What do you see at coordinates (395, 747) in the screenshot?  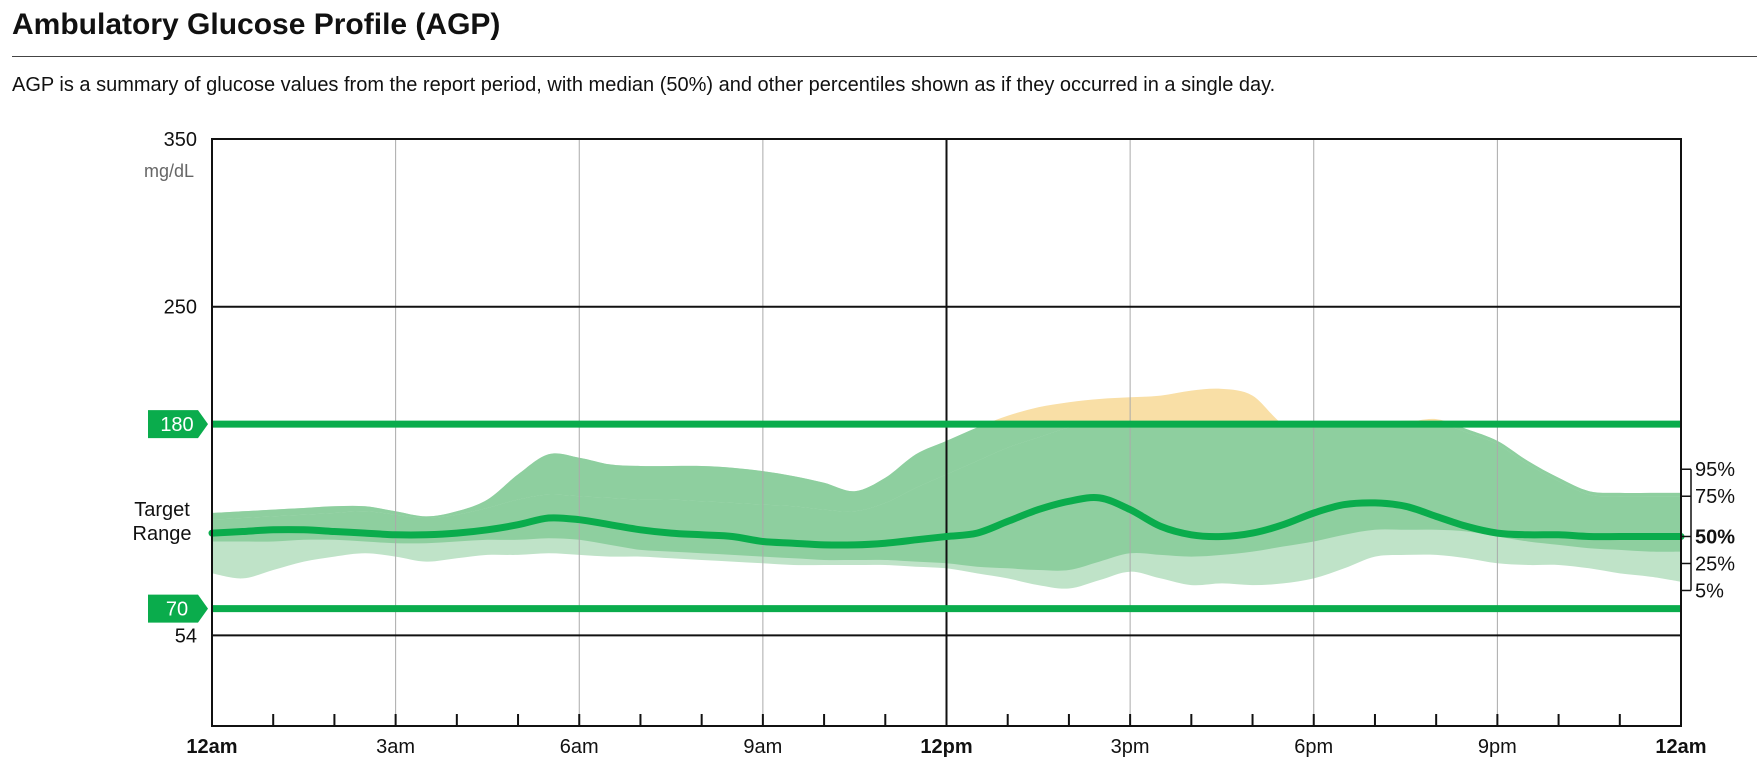 I see `x-tick-label-1: 3am` at bounding box center [395, 747].